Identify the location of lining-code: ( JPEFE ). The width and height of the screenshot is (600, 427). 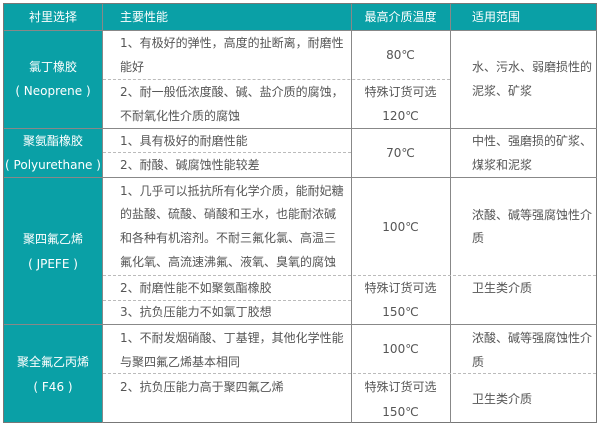
(53, 264).